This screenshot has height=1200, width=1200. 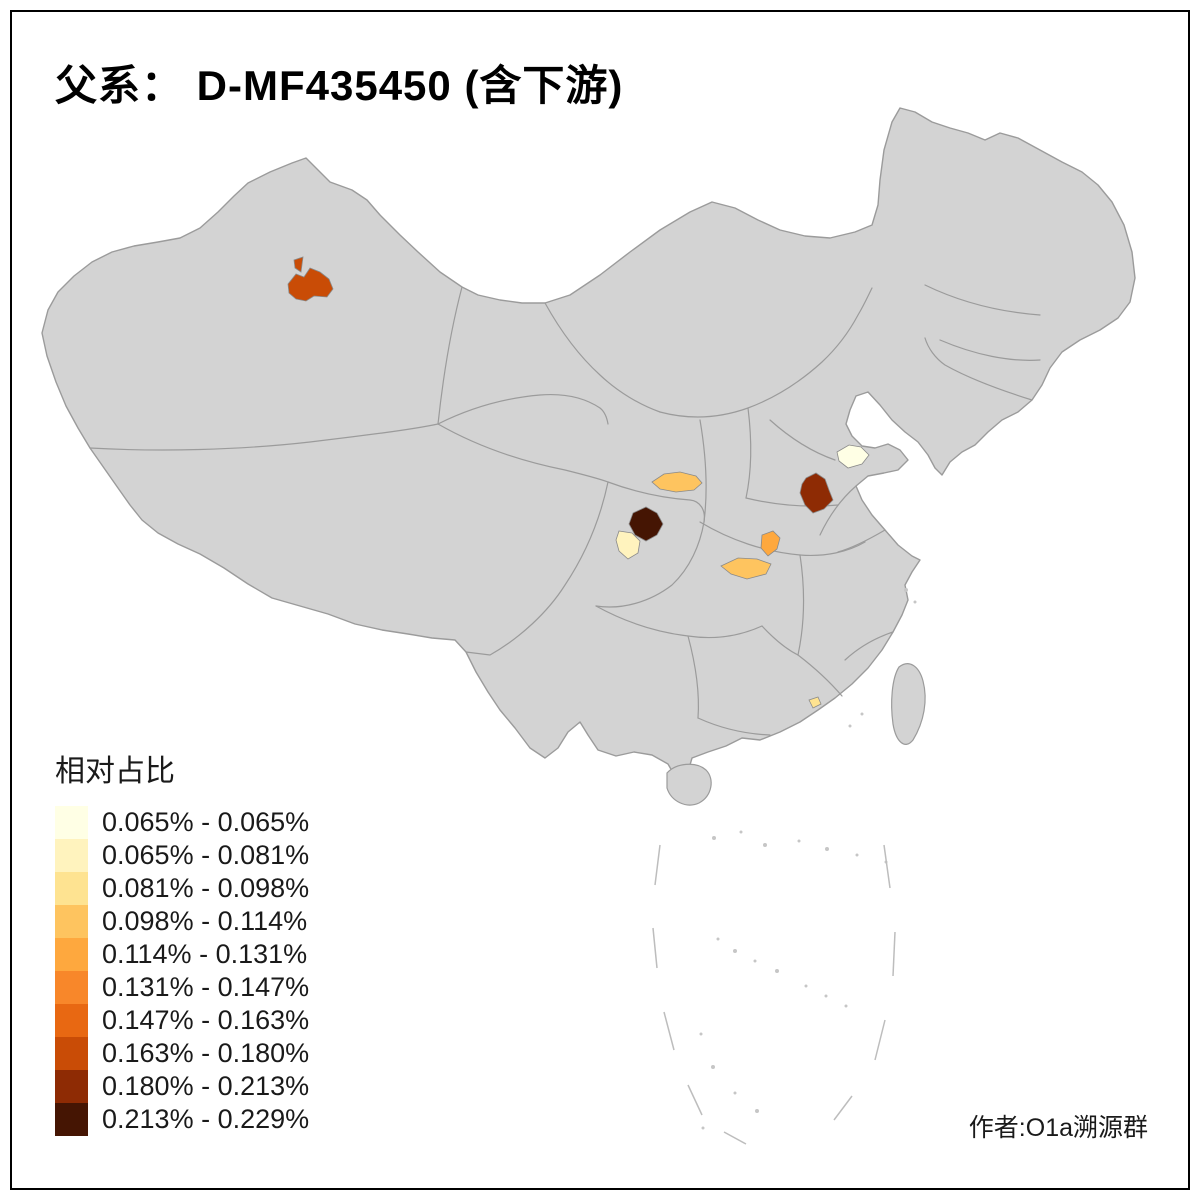 I want to click on legend-row: 0.114% - 0.131%, so click(x=182, y=954).